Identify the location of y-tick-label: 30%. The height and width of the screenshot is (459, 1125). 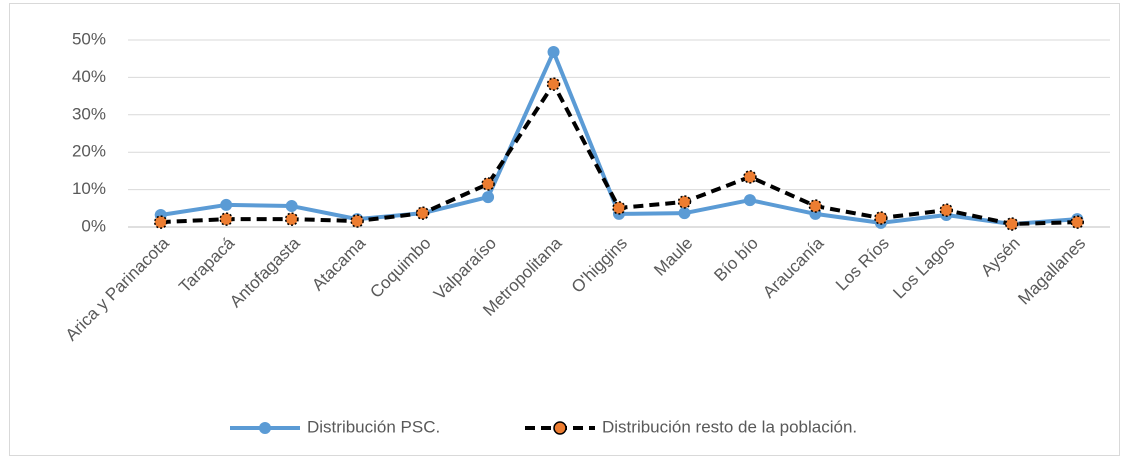
(89, 113).